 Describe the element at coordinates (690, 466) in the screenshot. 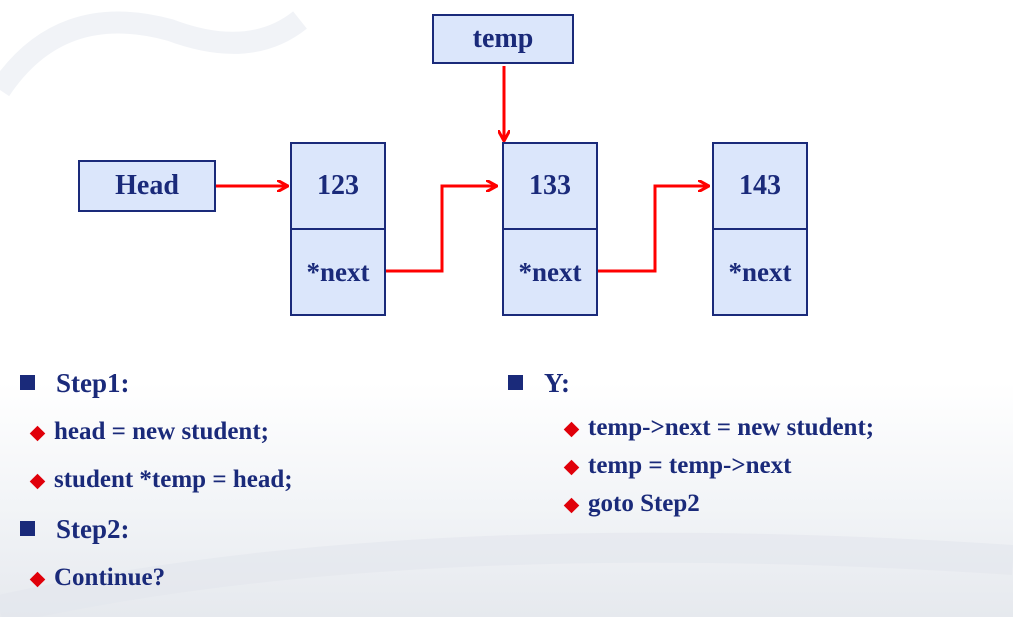

I see `y-item: temp = temp->next` at that location.